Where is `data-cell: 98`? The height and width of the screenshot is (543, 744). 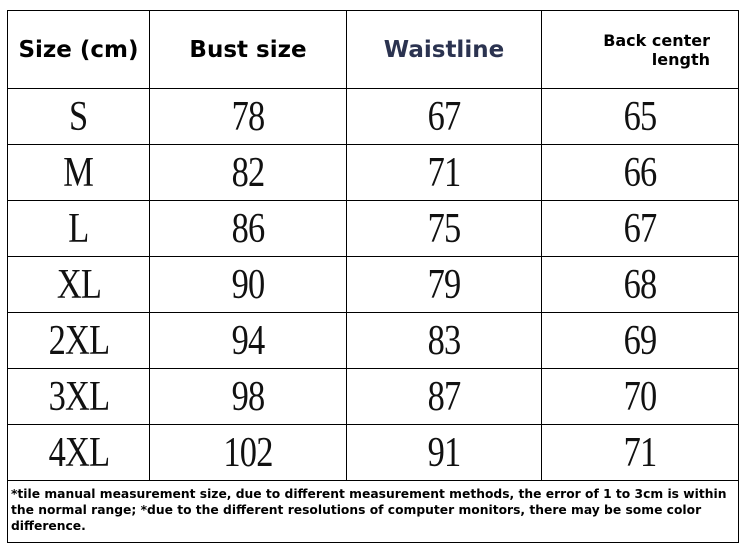
data-cell: 98 is located at coordinates (248, 396).